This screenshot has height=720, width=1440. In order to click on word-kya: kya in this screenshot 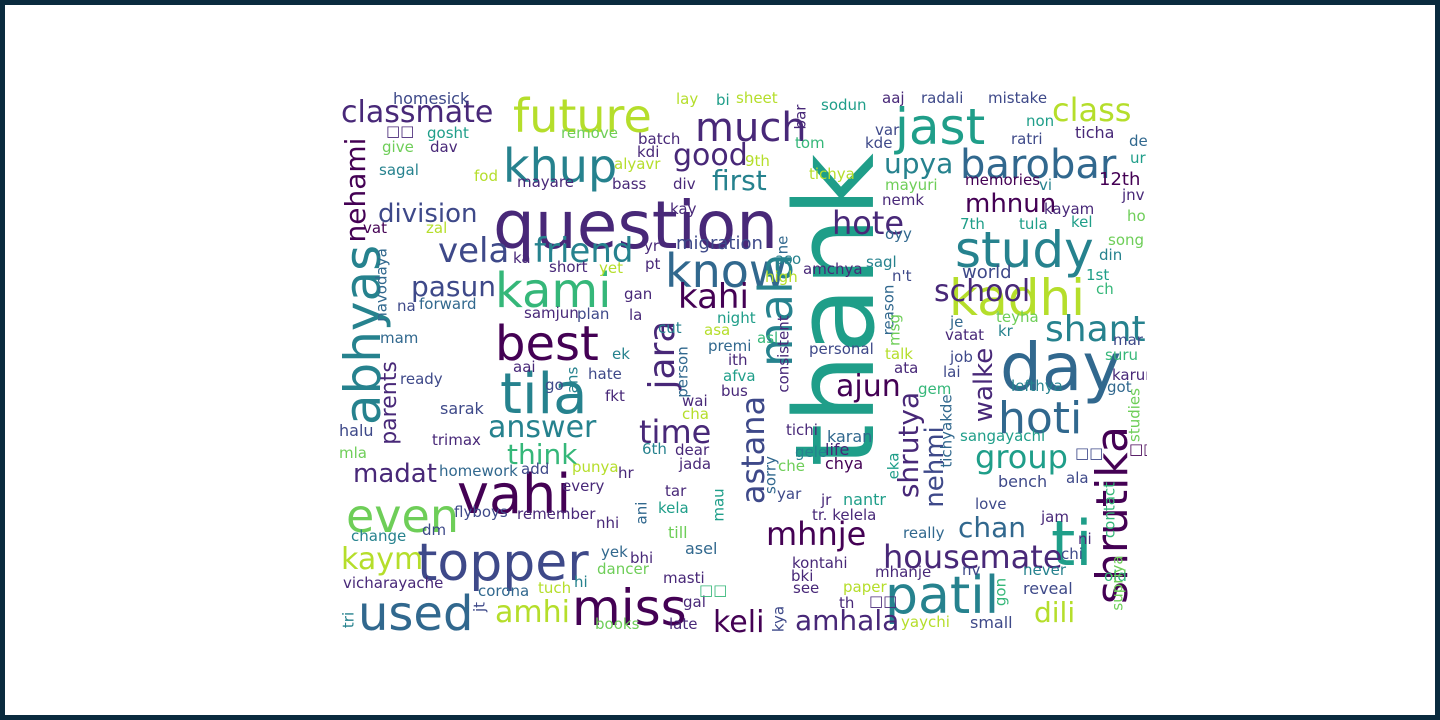, I will do `click(778, 619)`.